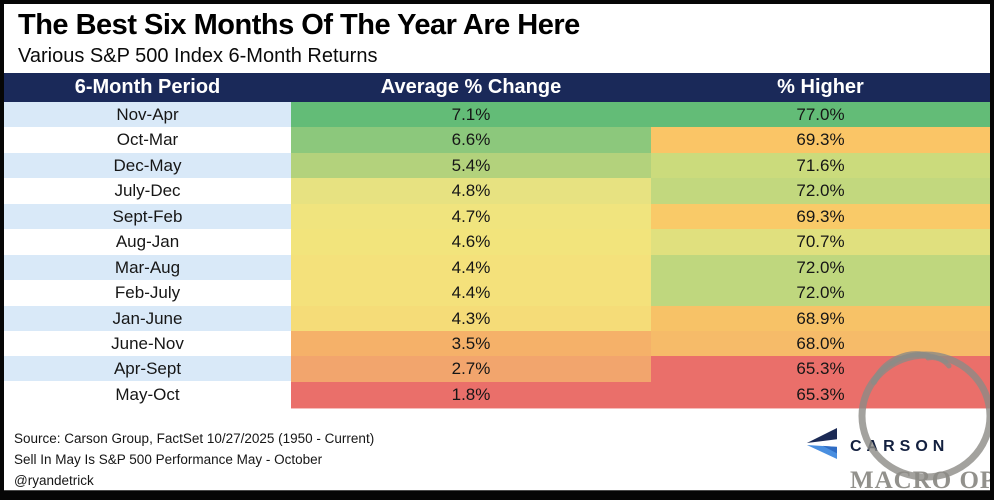  I want to click on pct-higher-cell: 71.6%, so click(820, 166).